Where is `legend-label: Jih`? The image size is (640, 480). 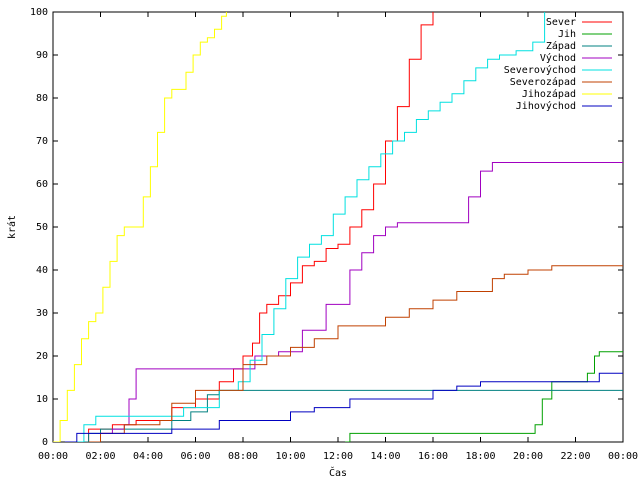
legend-label: Jih is located at coordinates (567, 34).